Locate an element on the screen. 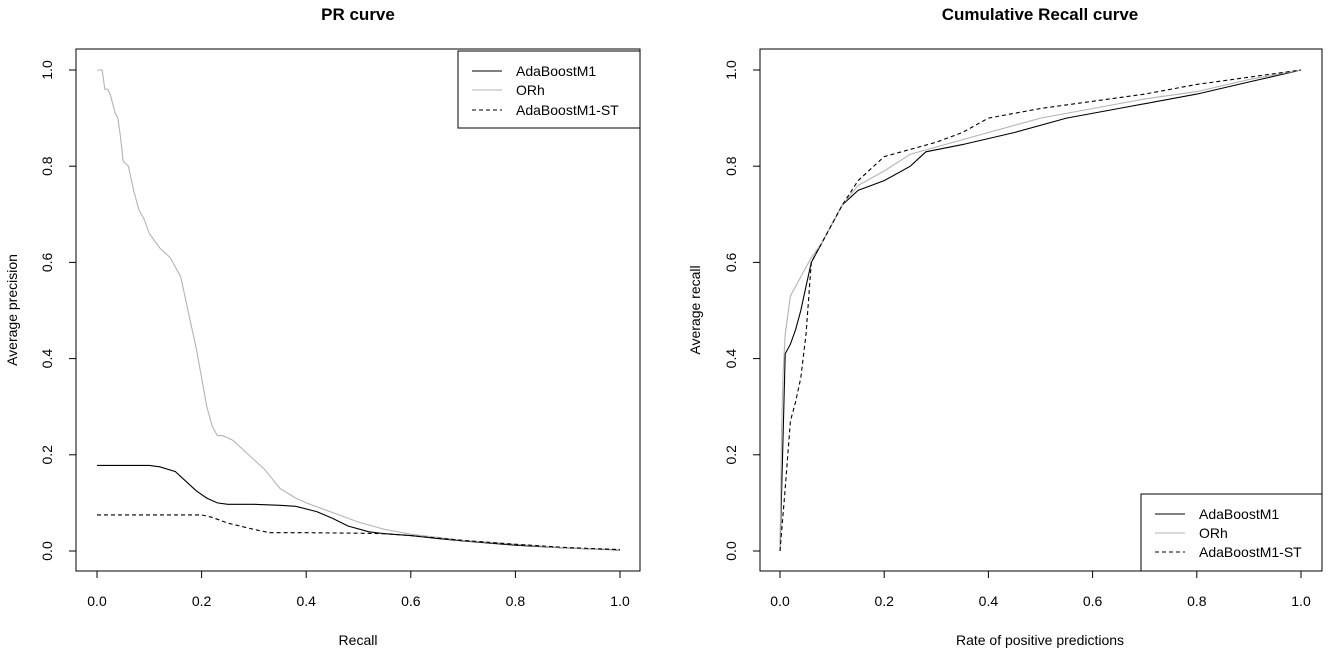 Image resolution: width=1343 pixels, height=656 pixels. recall-y-tick-label: 0.0 is located at coordinates (731, 551).